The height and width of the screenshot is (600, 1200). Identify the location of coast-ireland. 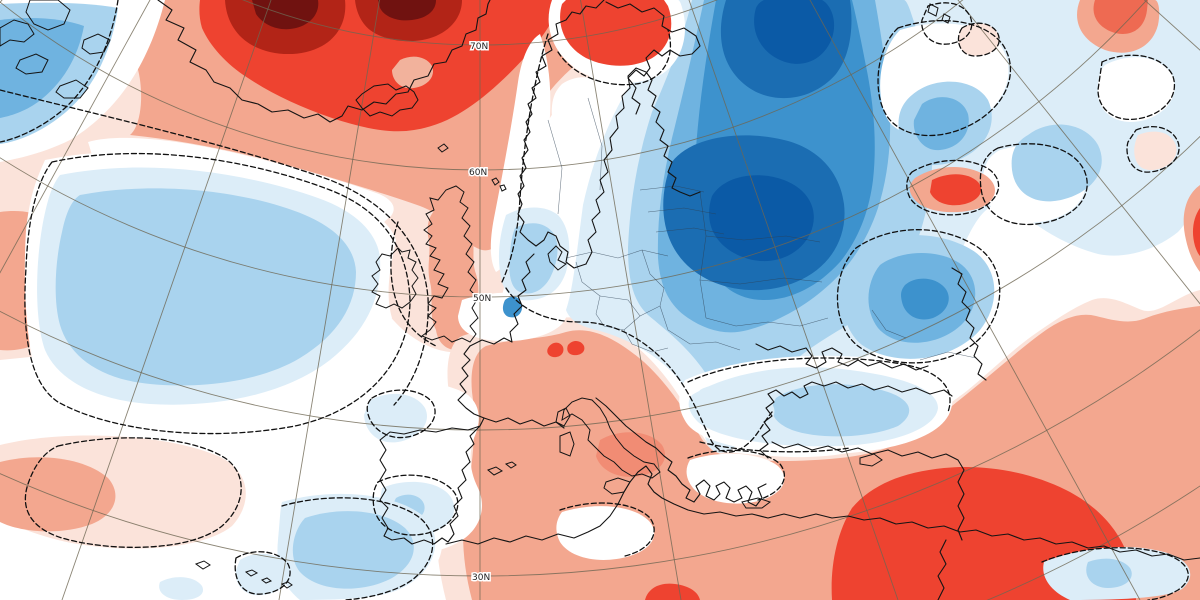
(395, 278).